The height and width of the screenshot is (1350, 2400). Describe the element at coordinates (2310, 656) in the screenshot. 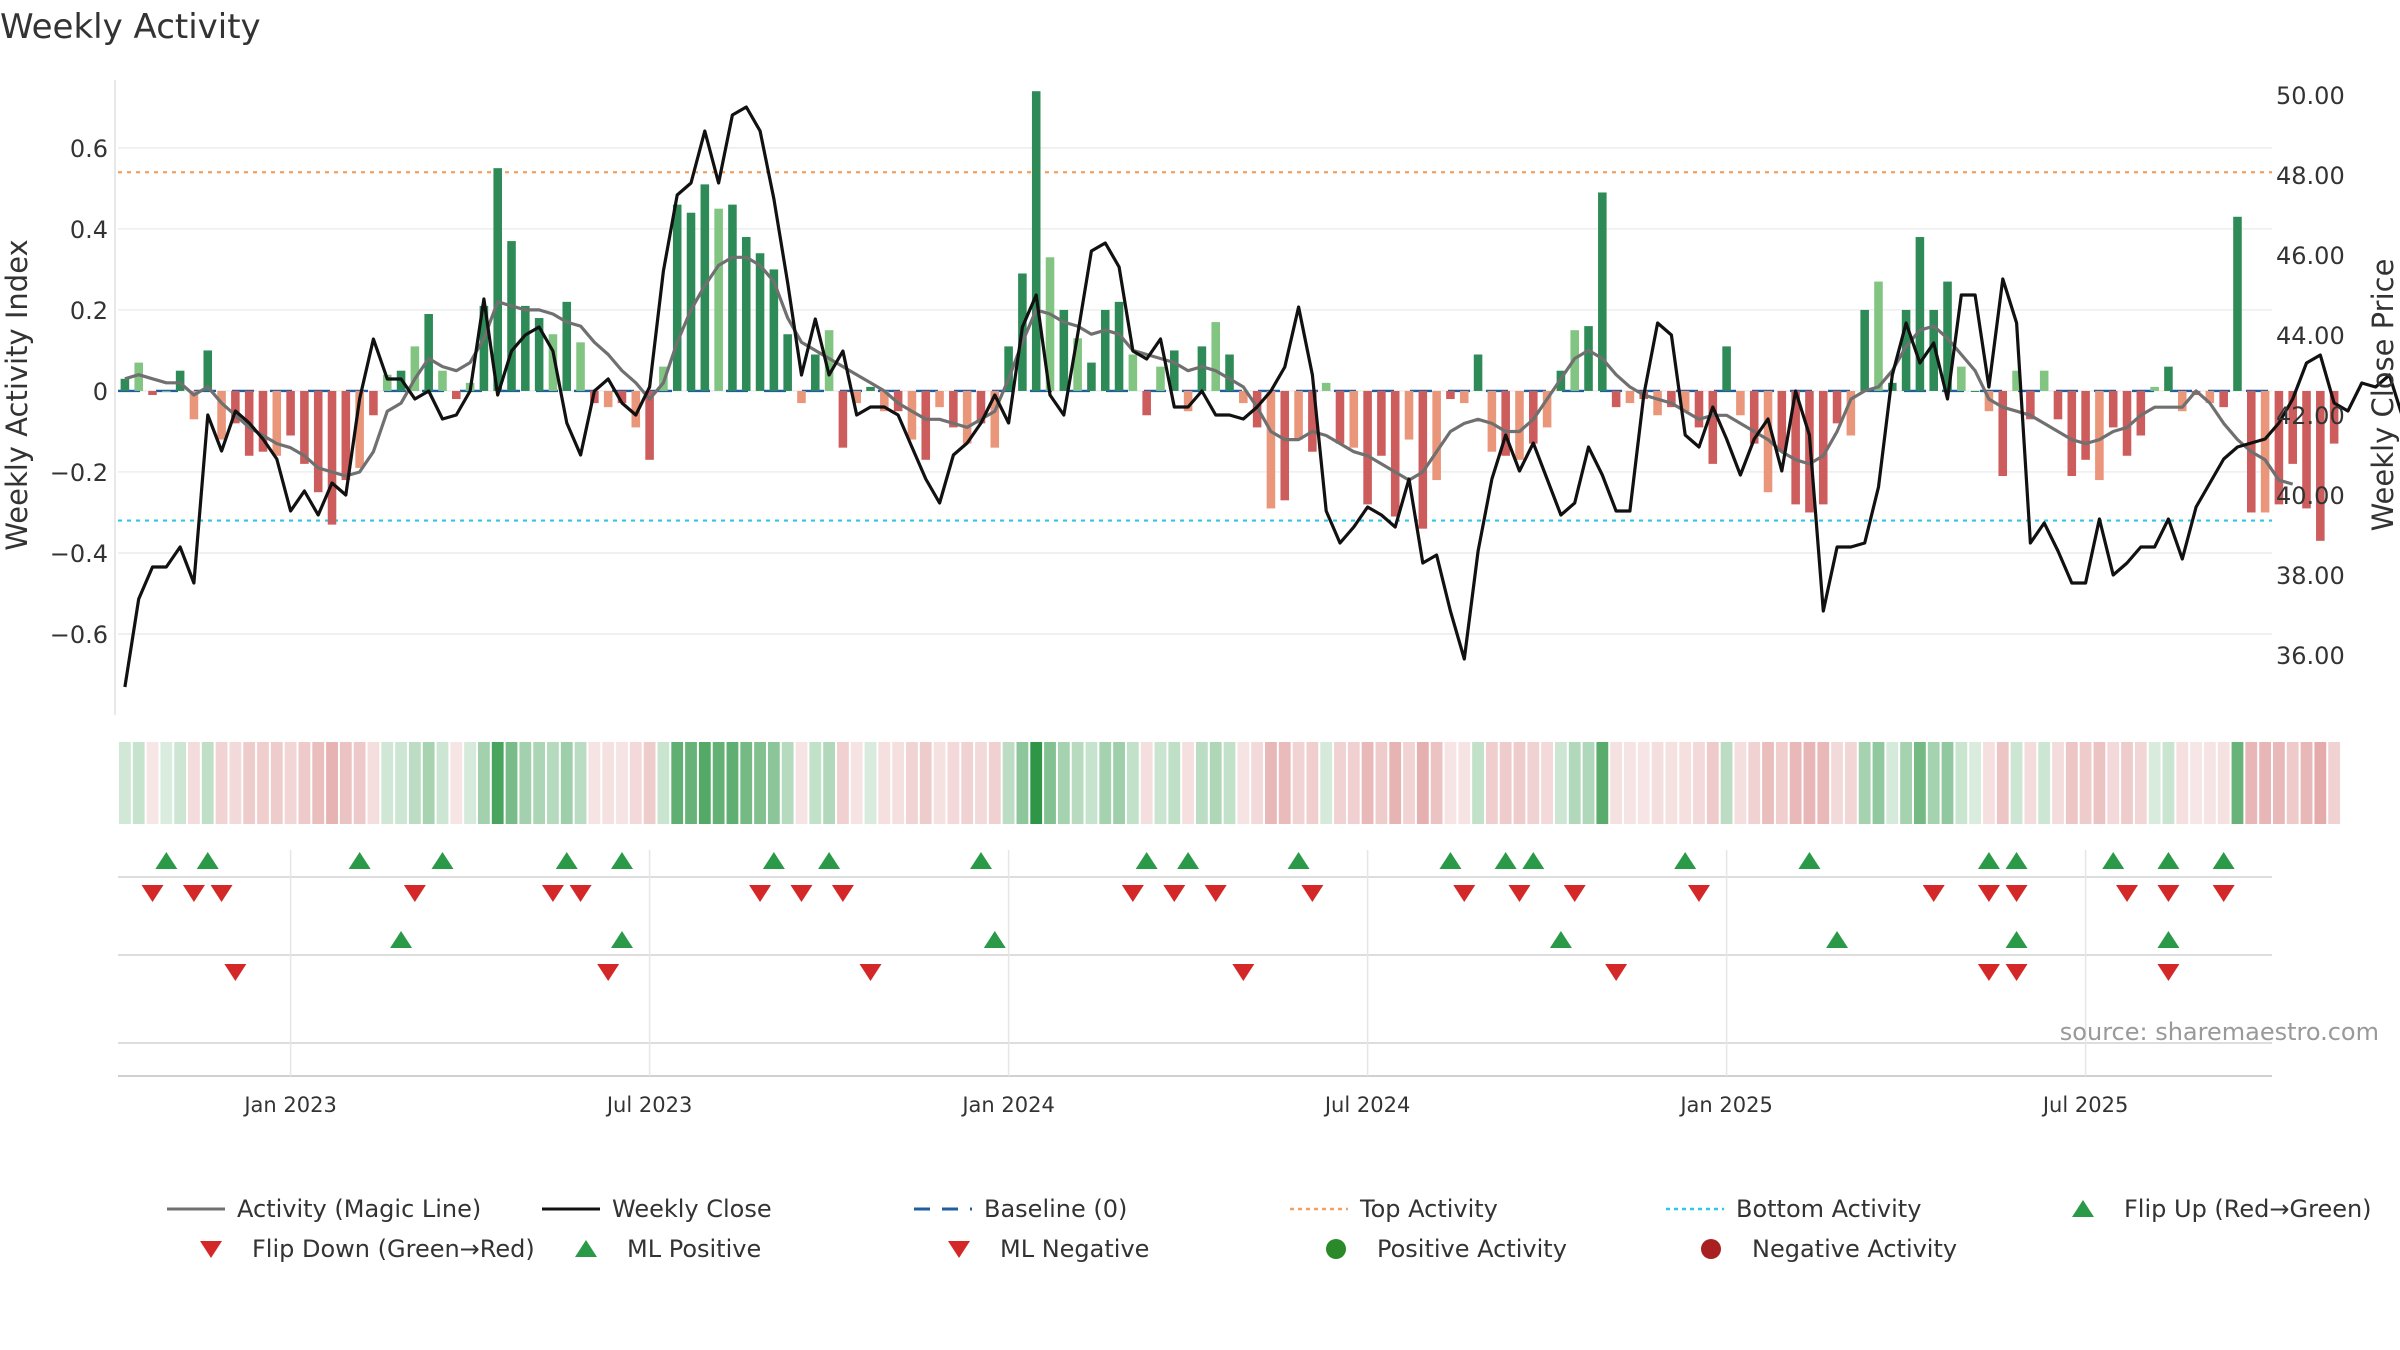

I see `right-tick-label: 36.00` at that location.